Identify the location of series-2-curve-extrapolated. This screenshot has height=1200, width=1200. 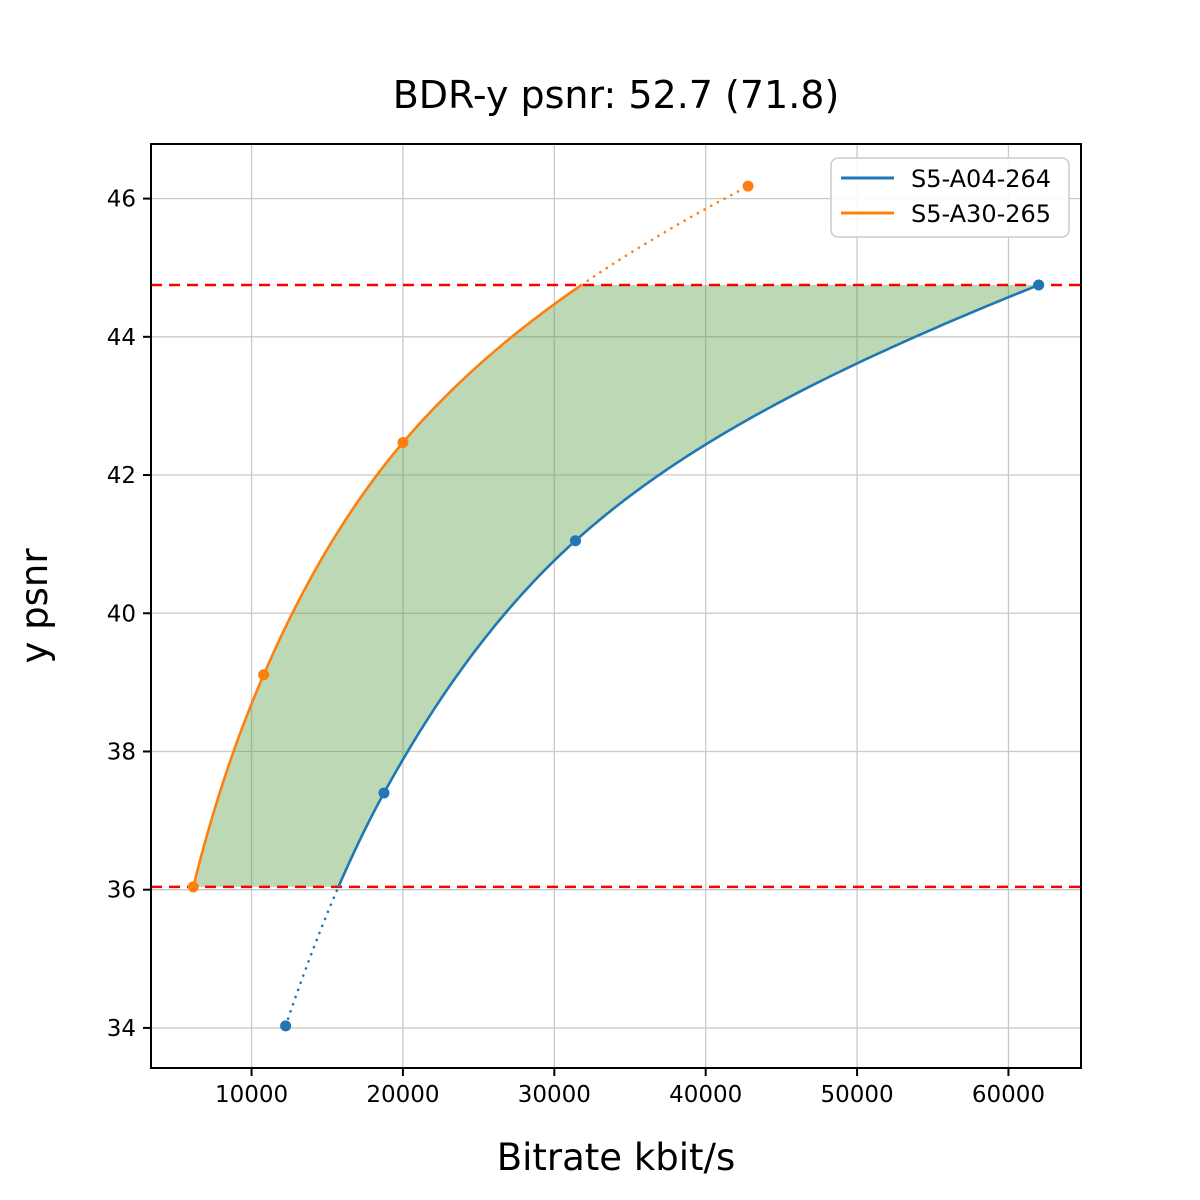
(665, 235).